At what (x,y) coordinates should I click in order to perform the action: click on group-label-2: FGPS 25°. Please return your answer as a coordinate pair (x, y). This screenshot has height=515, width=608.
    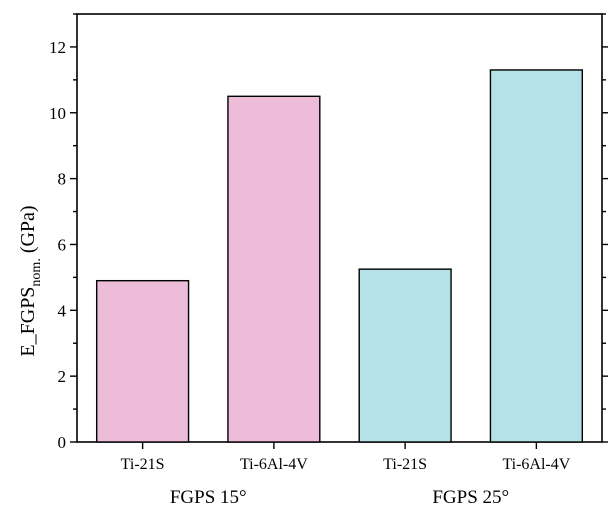
    Looking at the image, I should click on (470, 497).